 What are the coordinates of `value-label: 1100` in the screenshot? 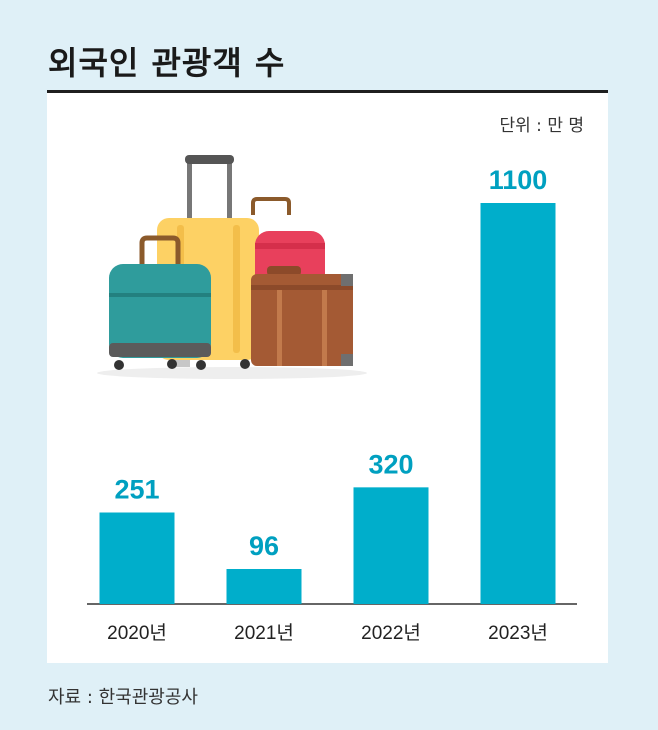 It's located at (518, 180).